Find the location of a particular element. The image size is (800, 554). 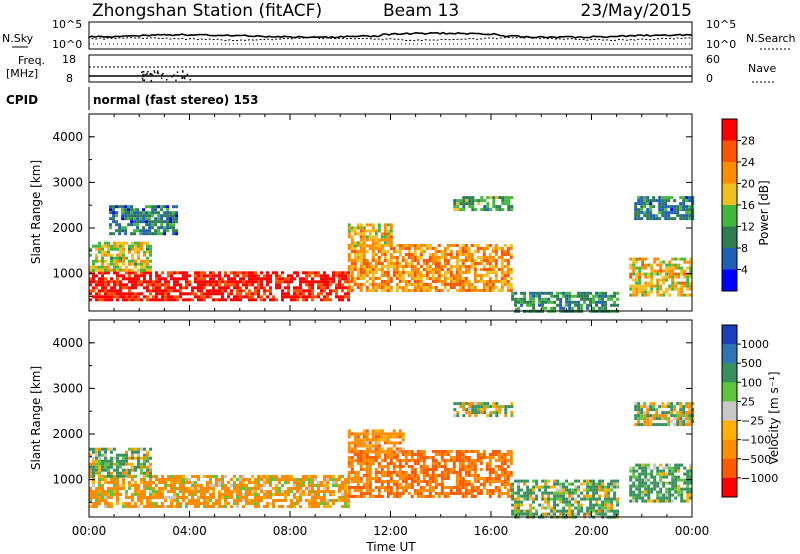

noise-right-tick-top: 10^5 is located at coordinates (721, 24).